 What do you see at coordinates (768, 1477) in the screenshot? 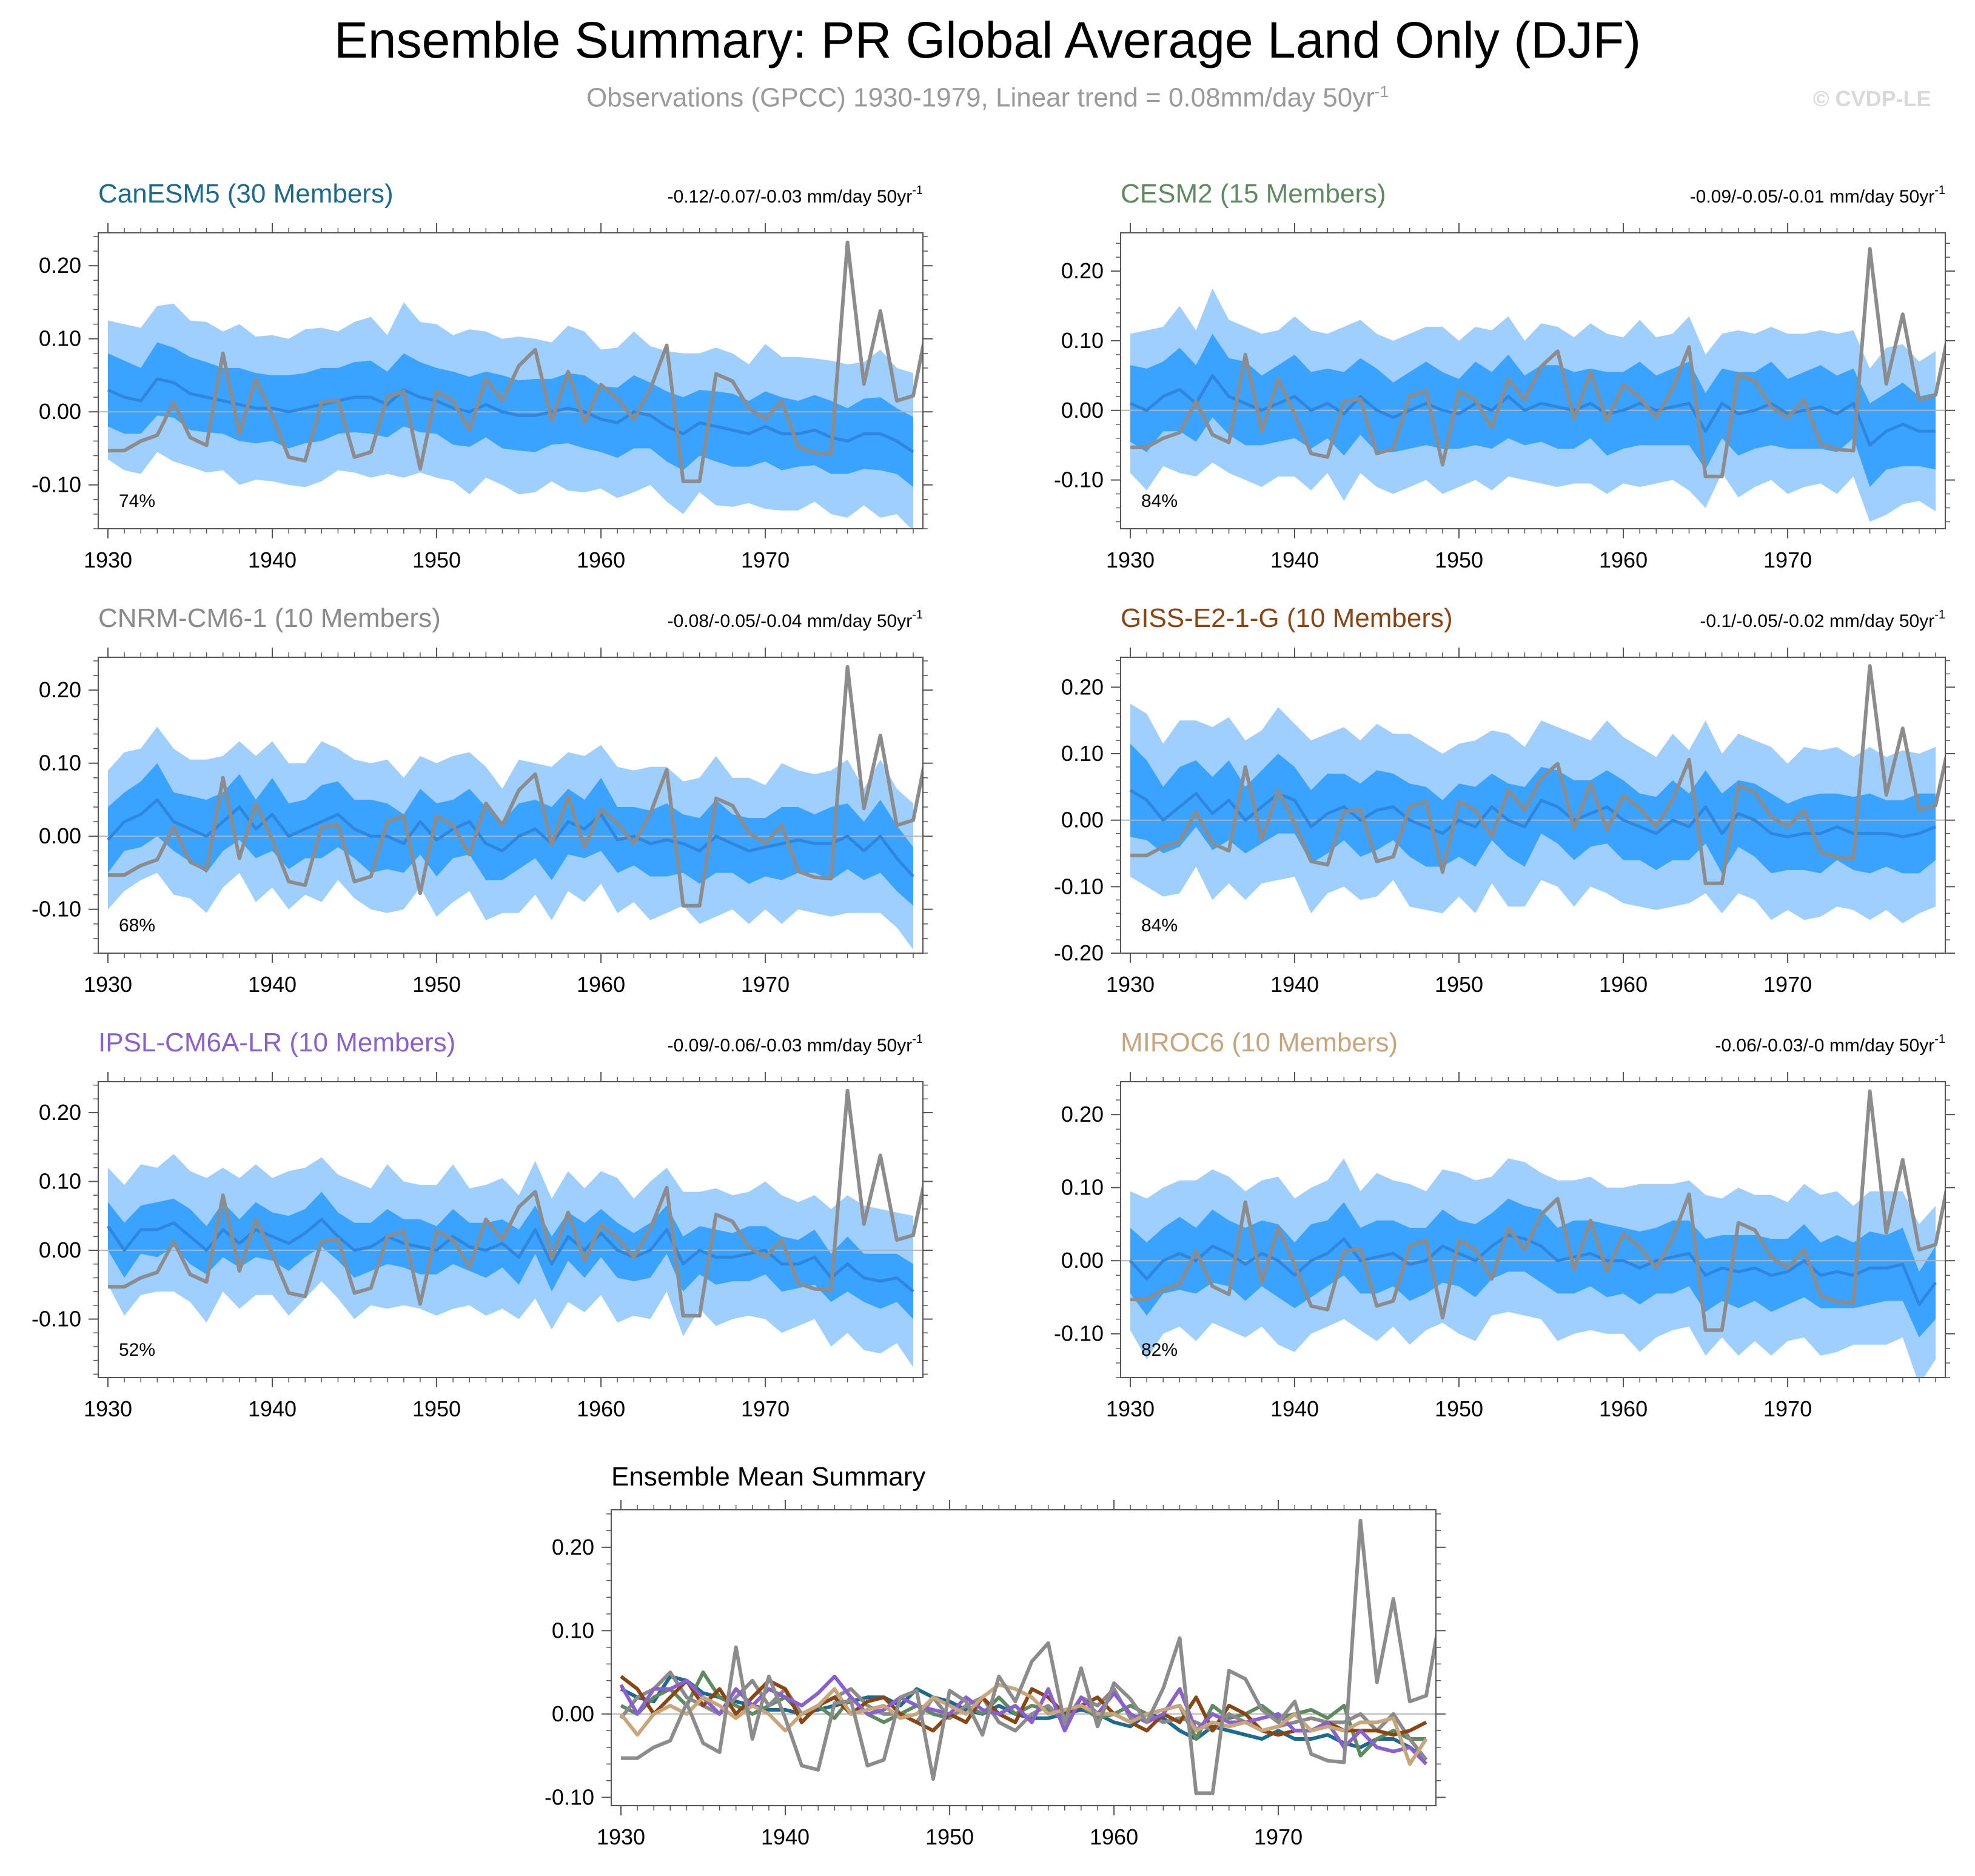
I see `panel-title: Ensemble Mean Summary` at bounding box center [768, 1477].